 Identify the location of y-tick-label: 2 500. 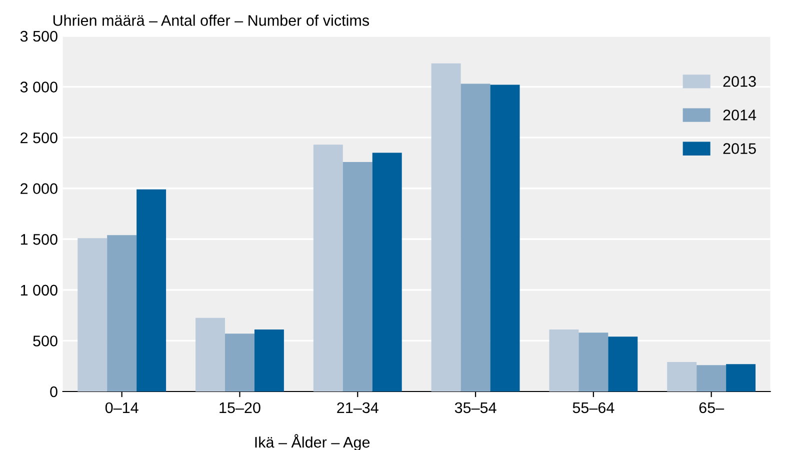
(39, 138).